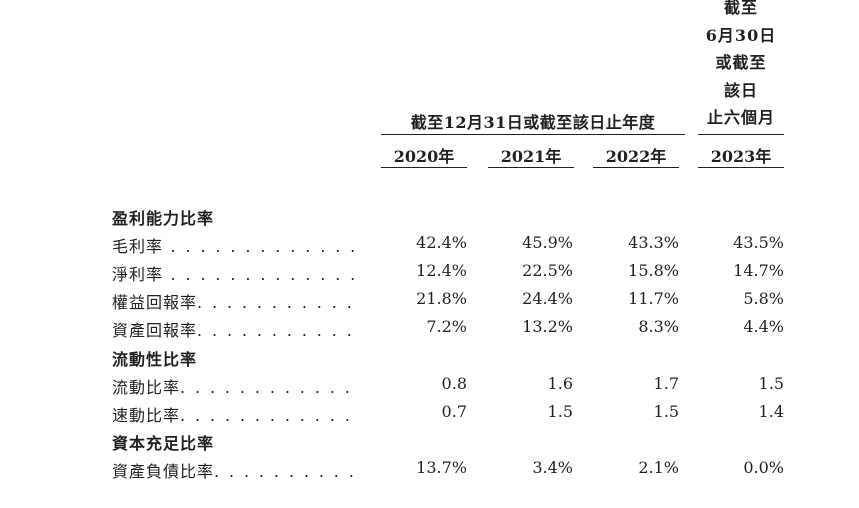 Image resolution: width=859 pixels, height=508 pixels. I want to click on section-title-liquidity: 流動性比率, so click(155, 359).